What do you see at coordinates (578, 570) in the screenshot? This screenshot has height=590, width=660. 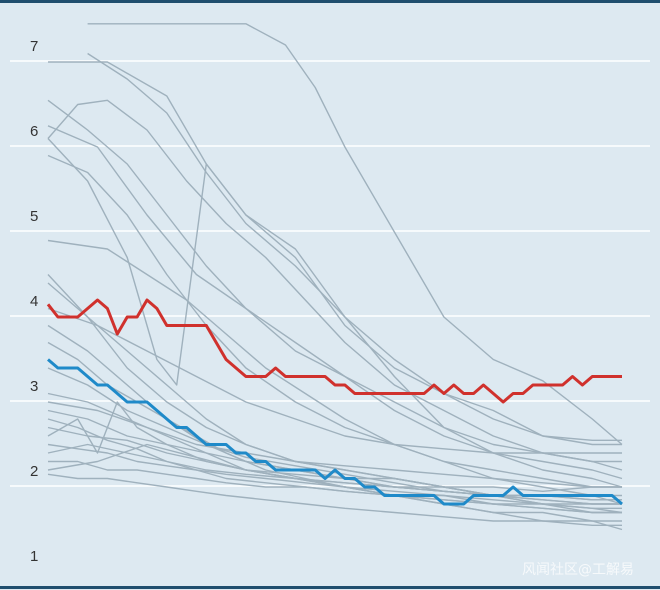 I see `watermark-text: 风闻社区@工解易` at bounding box center [578, 570].